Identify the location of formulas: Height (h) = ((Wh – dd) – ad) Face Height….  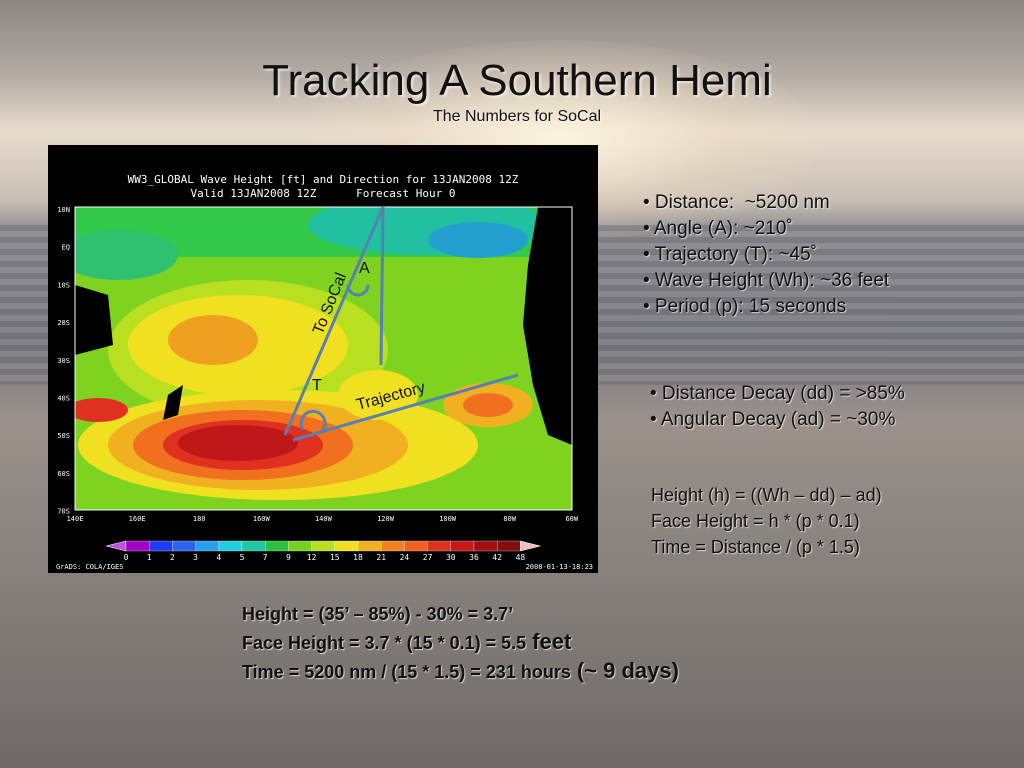
(766, 521).